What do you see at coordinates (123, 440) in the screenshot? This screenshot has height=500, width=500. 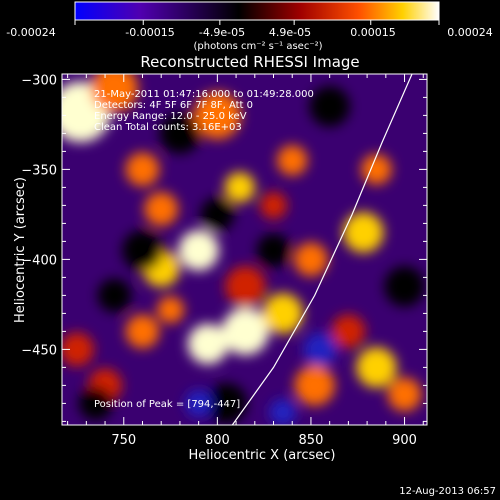 I see `x-tick-label: 750` at bounding box center [123, 440].